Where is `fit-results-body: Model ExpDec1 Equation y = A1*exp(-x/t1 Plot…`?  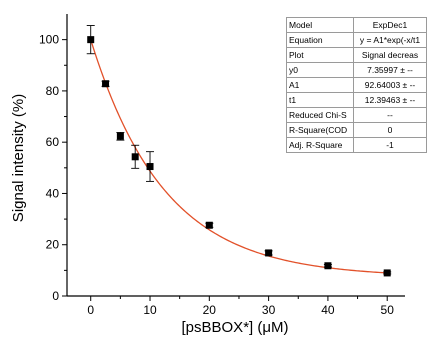 fit-results-body: Model ExpDec1 Equation y = A1*exp(-x/t1 Plot… is located at coordinates (356, 85).